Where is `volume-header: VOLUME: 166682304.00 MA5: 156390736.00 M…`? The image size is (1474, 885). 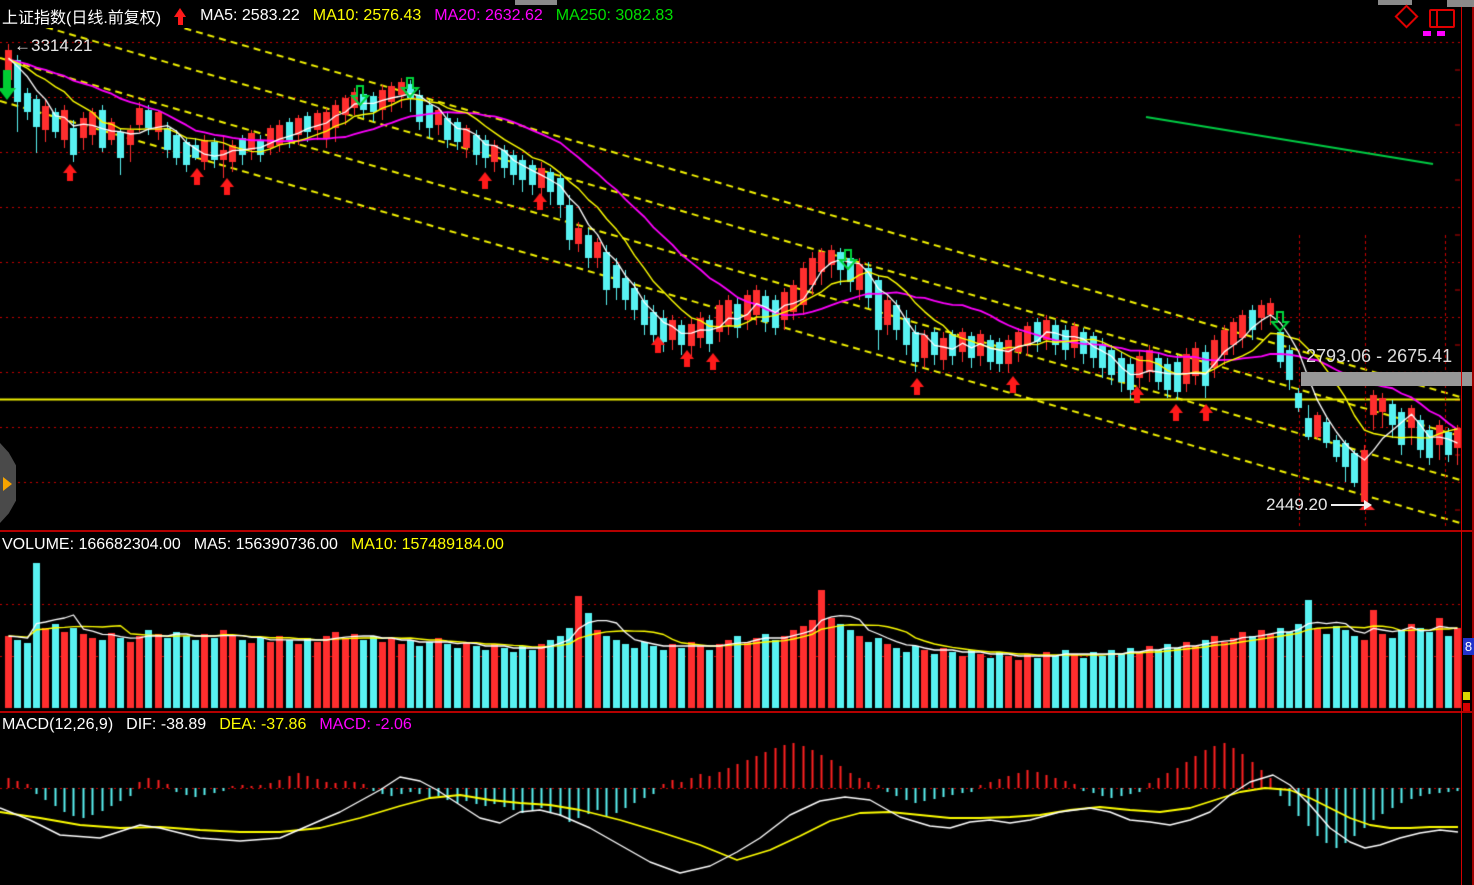
volume-header: VOLUME: 166682304.00 MA5: 156390736.00 M… is located at coordinates (253, 545).